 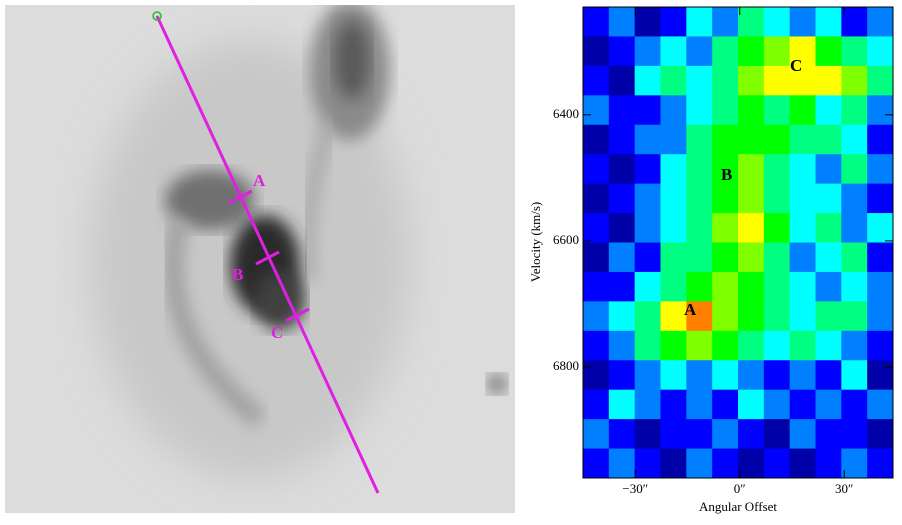 What do you see at coordinates (535, 242) in the screenshot?
I see `y-axis-label: Velocity (km/s)` at bounding box center [535, 242].